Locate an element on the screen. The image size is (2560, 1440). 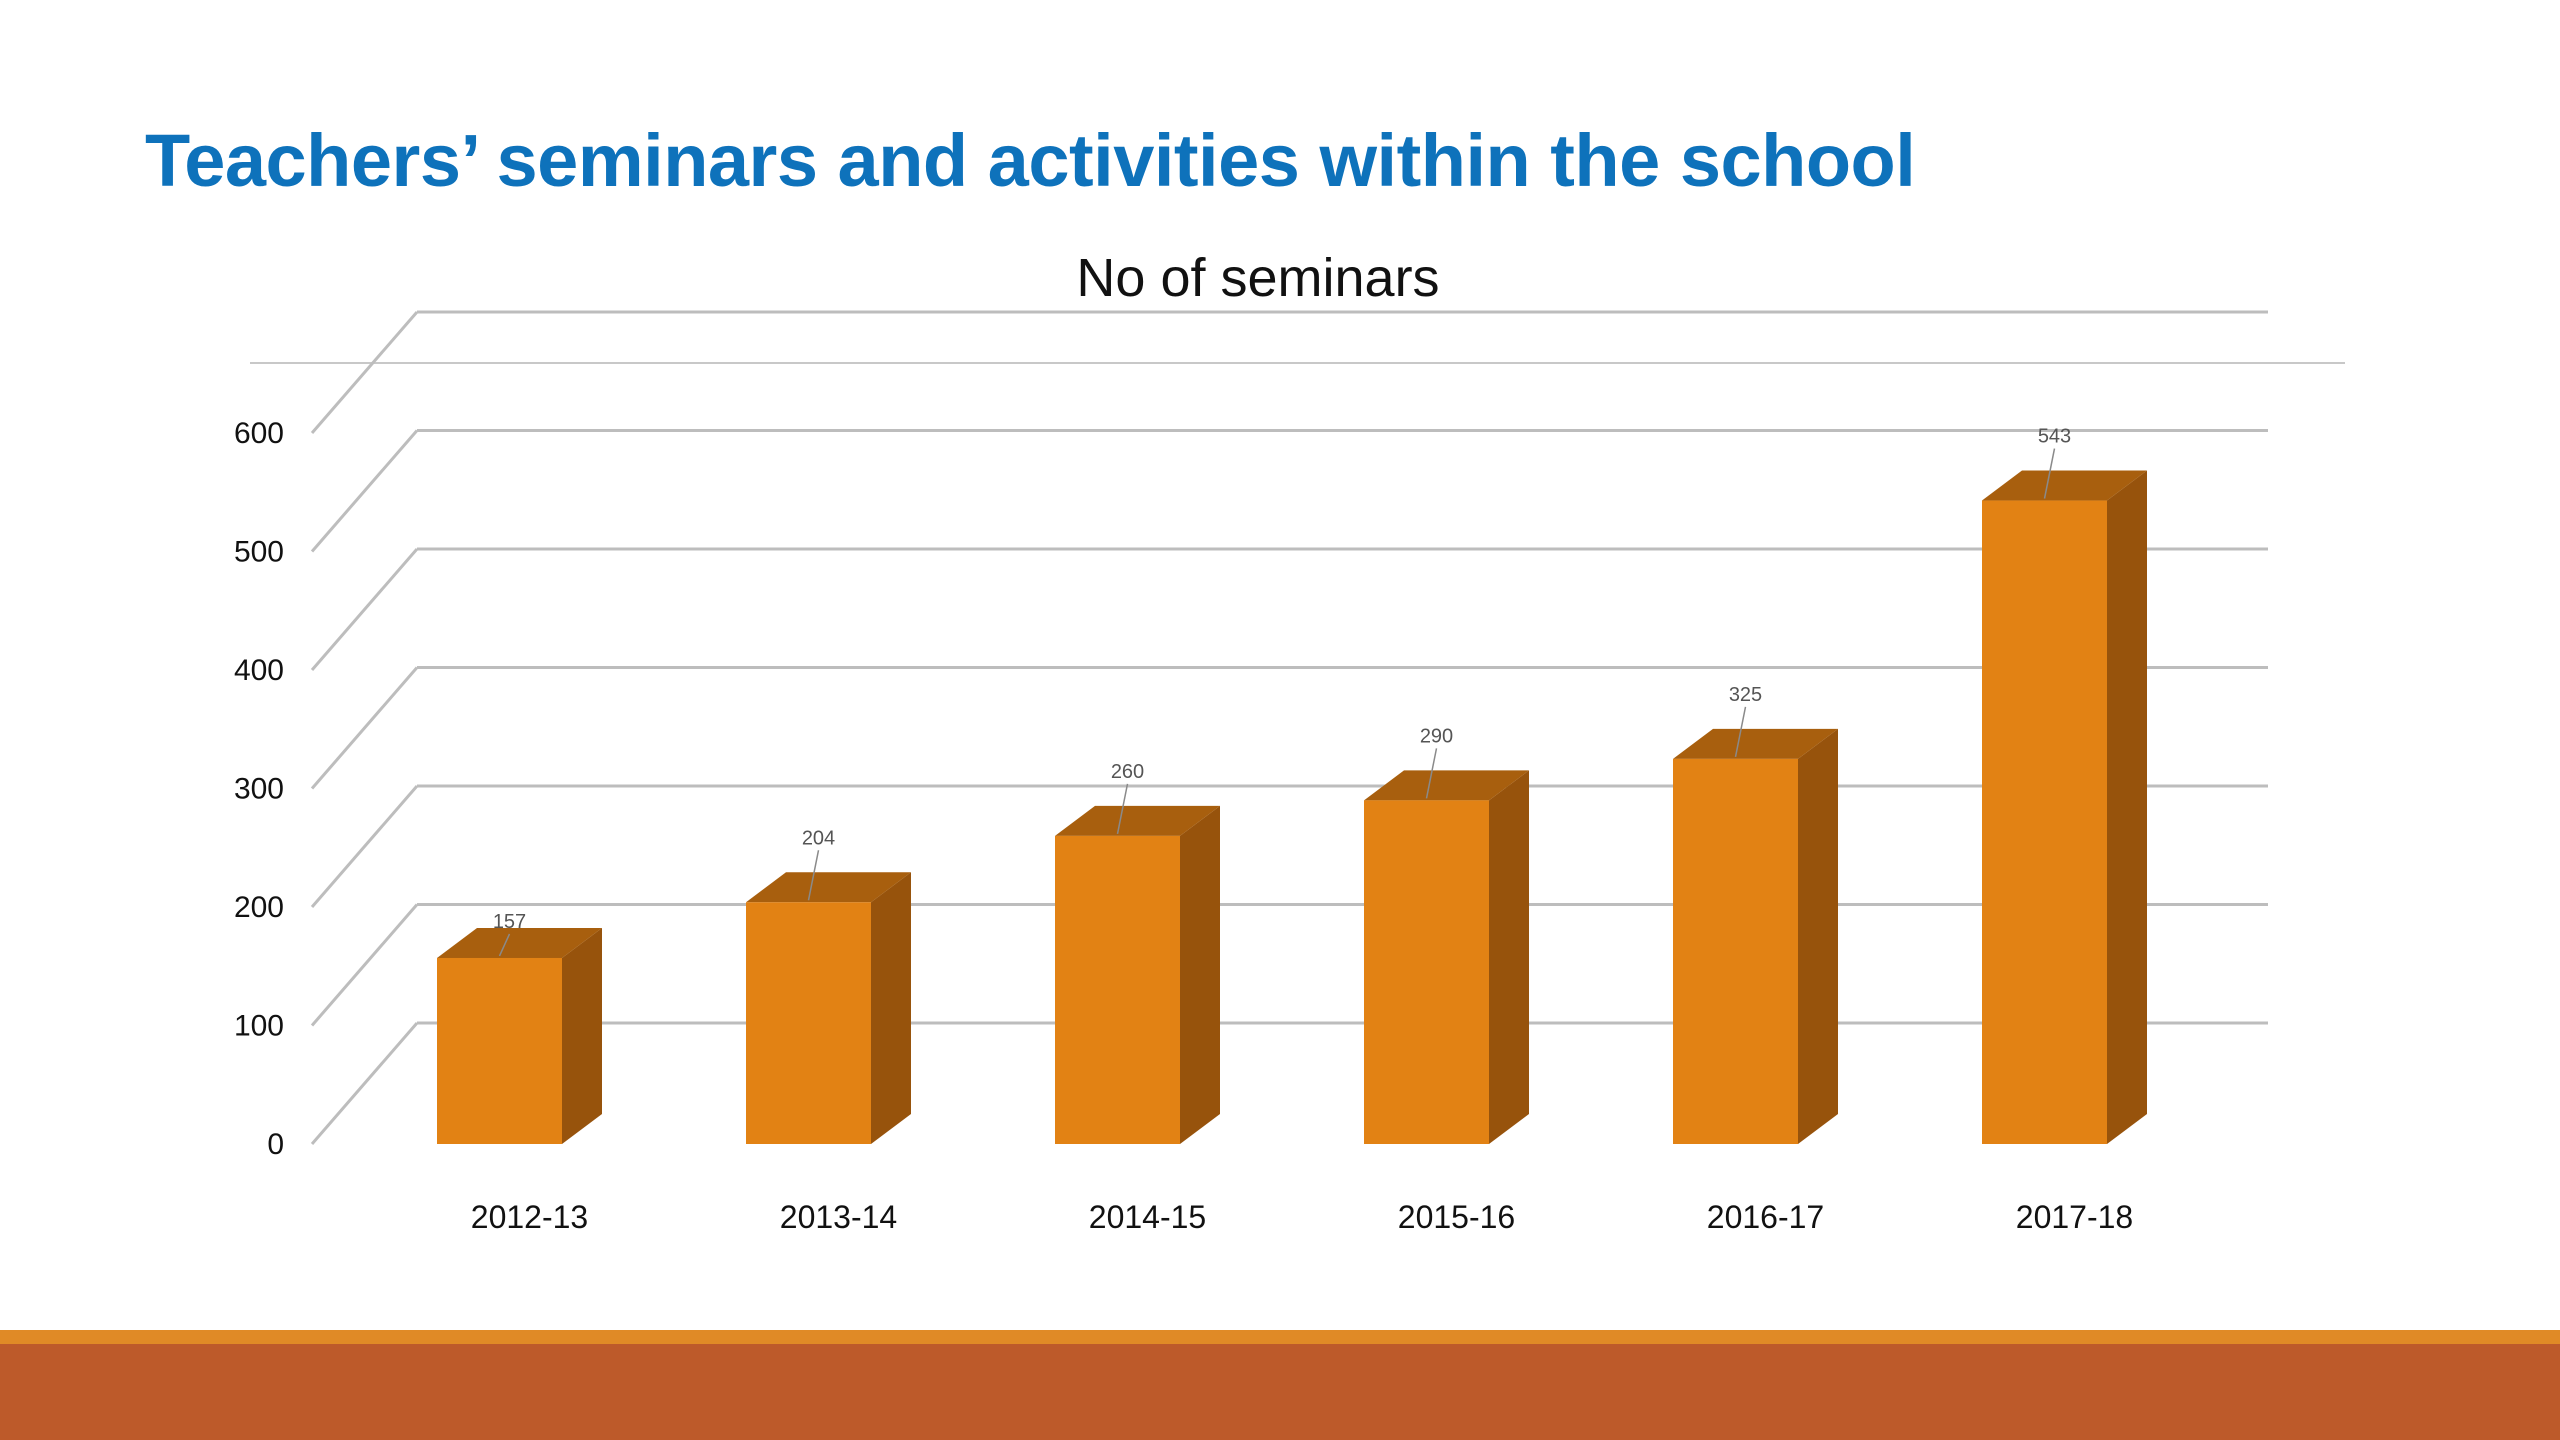
data-label: 157 is located at coordinates (509, 922).